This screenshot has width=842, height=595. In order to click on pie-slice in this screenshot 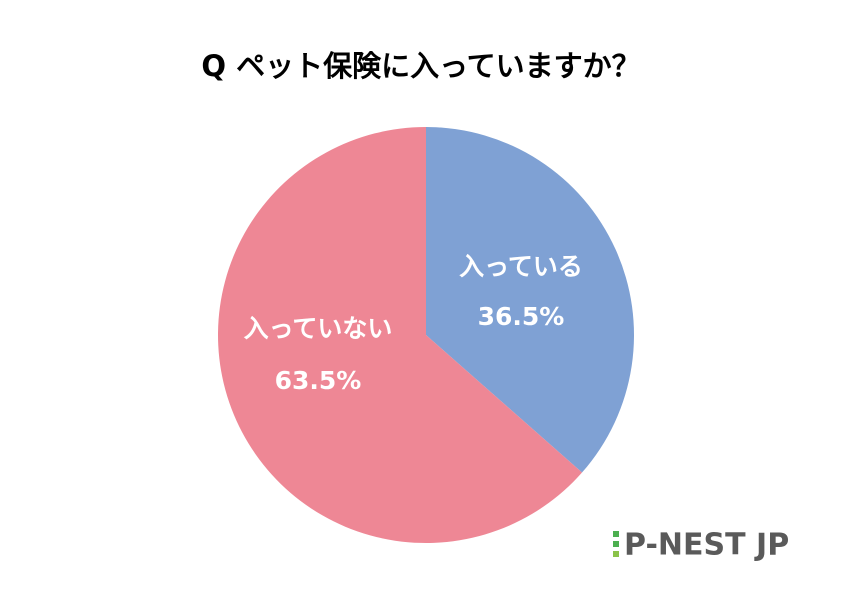, I will do `click(530, 300)`.